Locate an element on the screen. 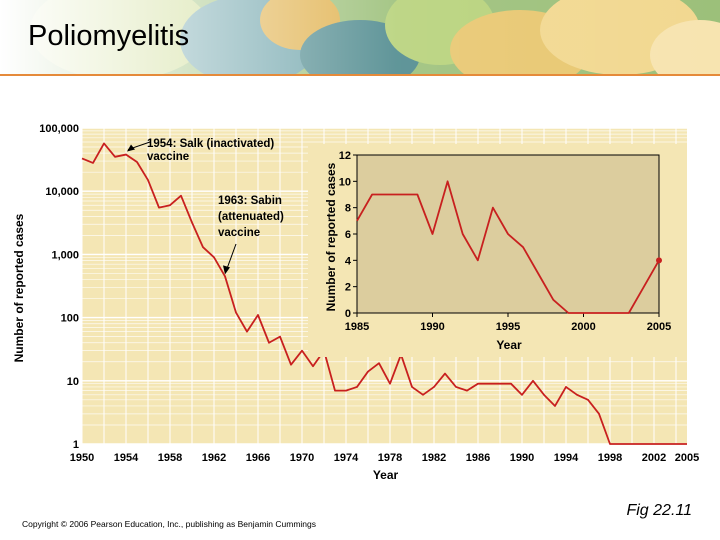 This screenshot has height=540, width=720. y-tick-label: 100 is located at coordinates (70, 319).